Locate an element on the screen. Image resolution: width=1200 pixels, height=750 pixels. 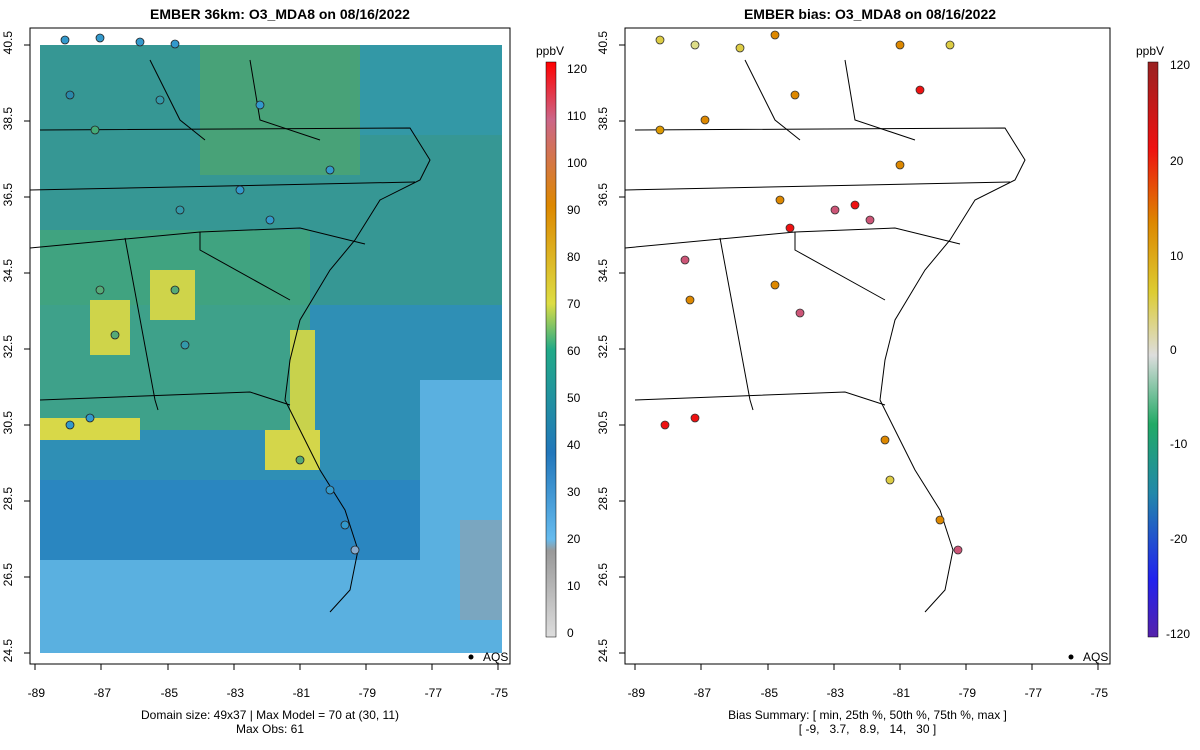
colorbar-tick: -20 is located at coordinates (1179, 539).